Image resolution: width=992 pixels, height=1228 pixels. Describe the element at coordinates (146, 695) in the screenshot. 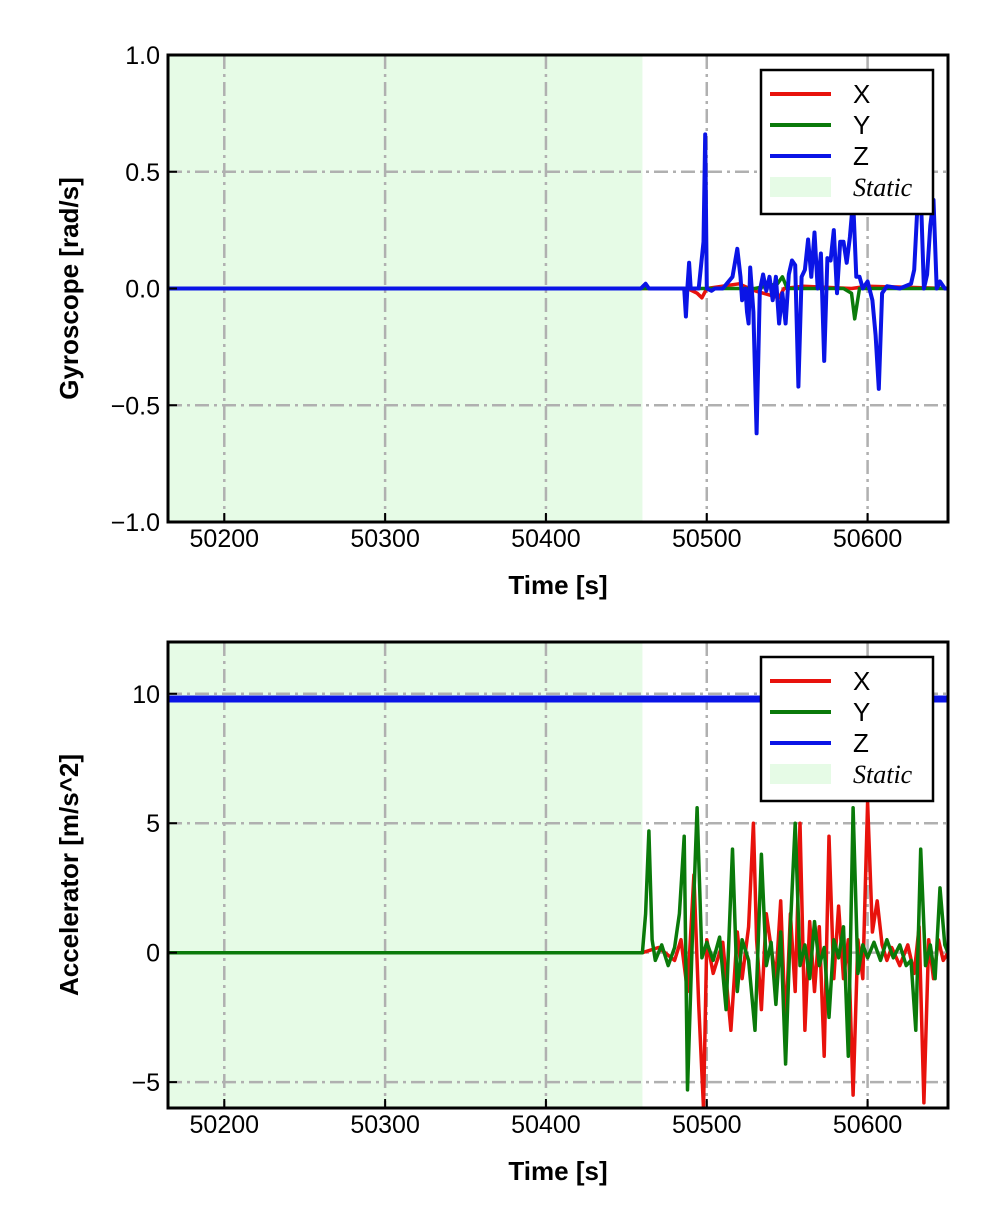

I see `y-tick-label: 10` at that location.